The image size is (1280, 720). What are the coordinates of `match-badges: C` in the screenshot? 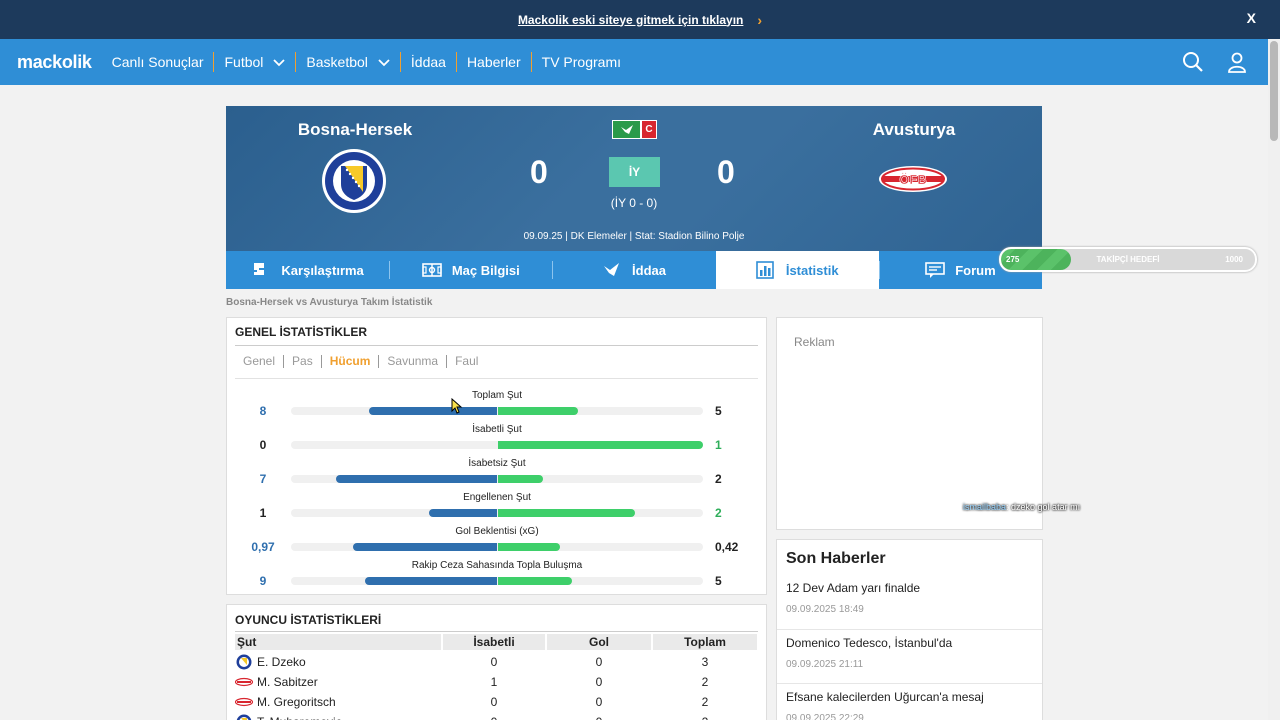 It's located at (634, 129).